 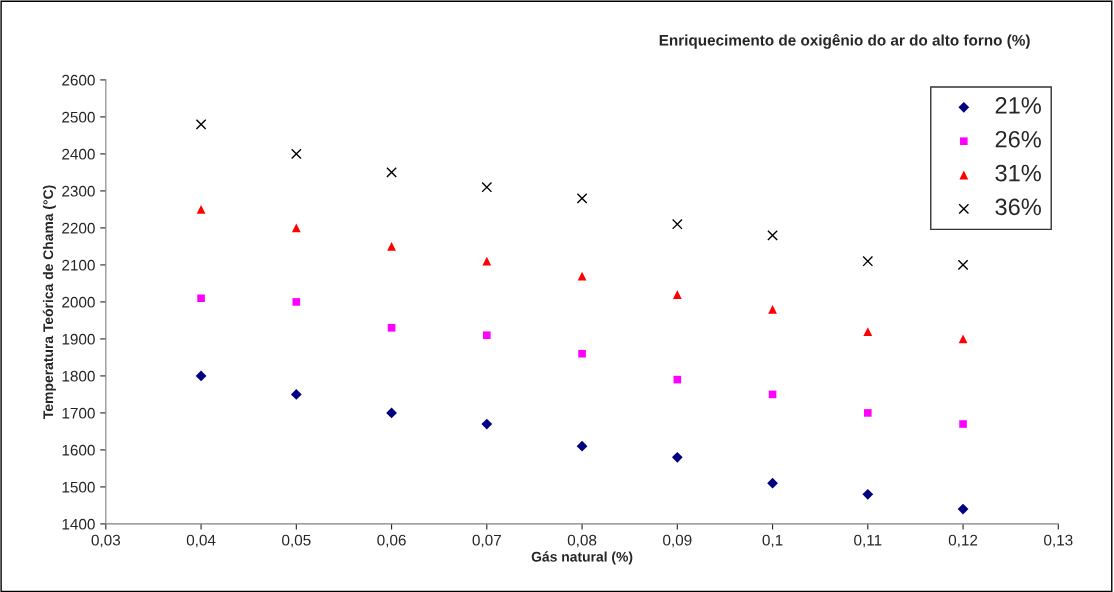 I want to click on y-tick-label: 1500, so click(x=78, y=487).